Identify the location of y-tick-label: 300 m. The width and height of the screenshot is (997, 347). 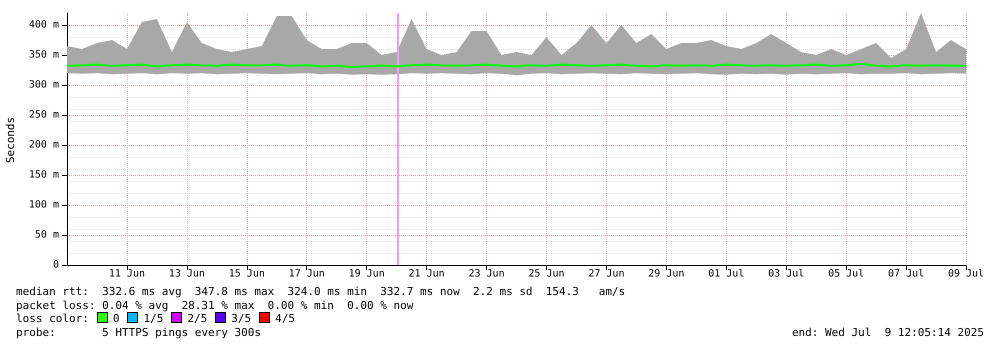
(43, 85).